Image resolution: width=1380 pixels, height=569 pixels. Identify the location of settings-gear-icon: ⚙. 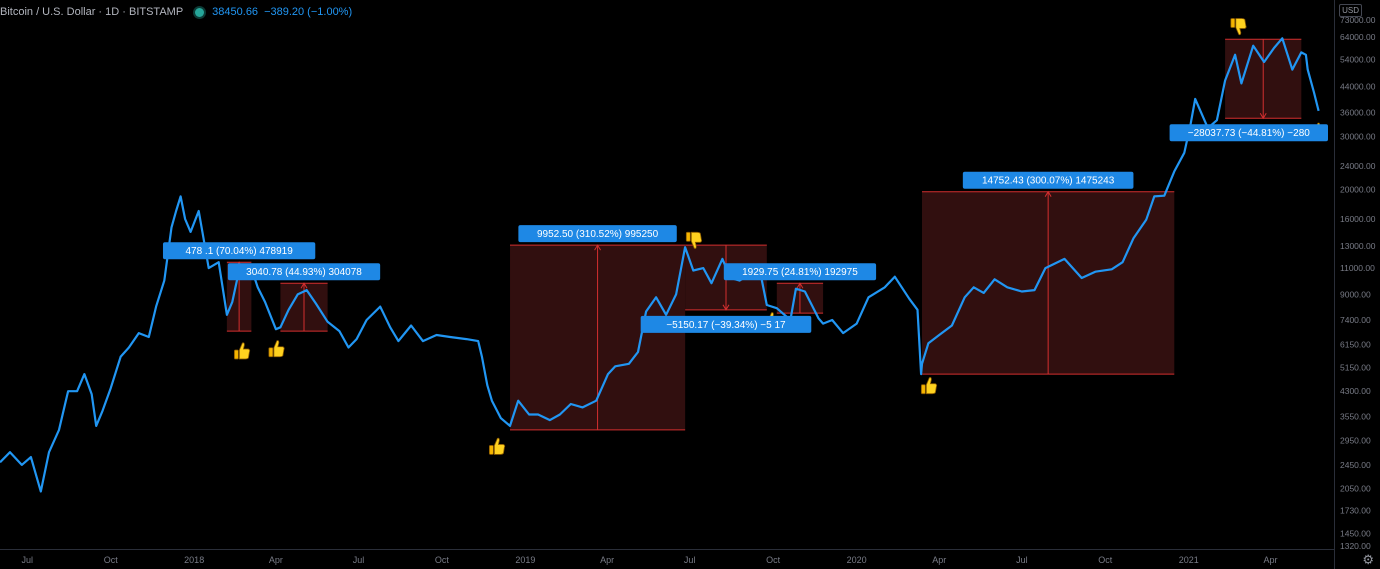
(1368, 559).